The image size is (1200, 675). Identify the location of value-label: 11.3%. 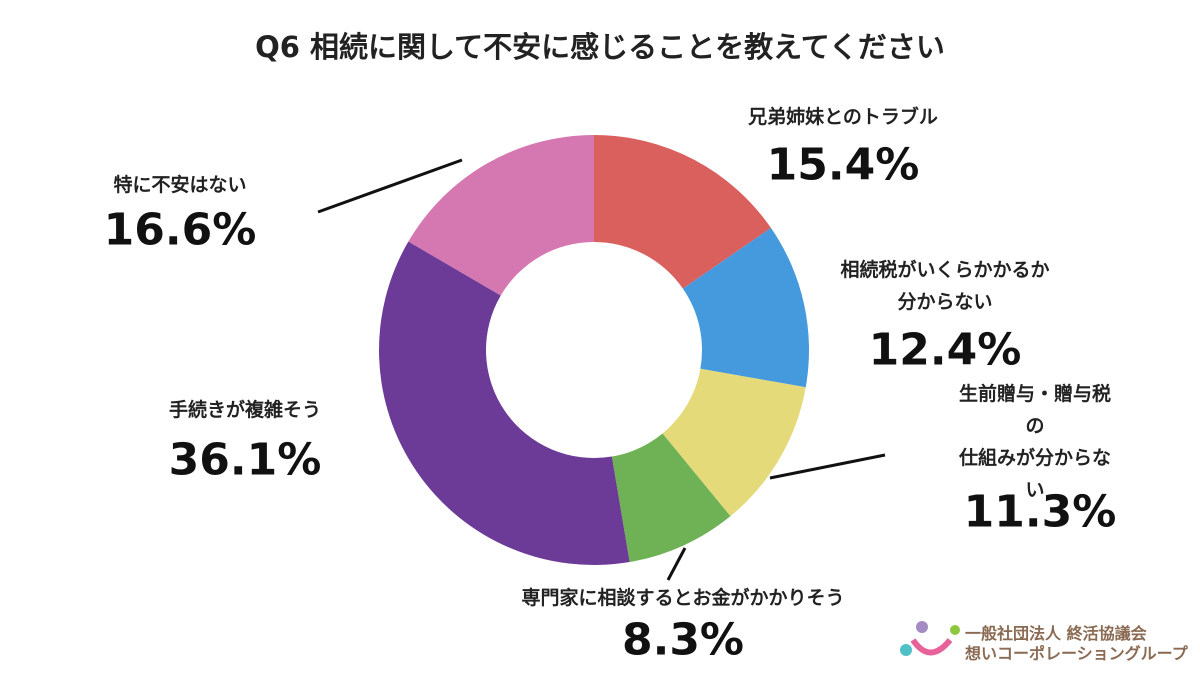
(1040, 512).